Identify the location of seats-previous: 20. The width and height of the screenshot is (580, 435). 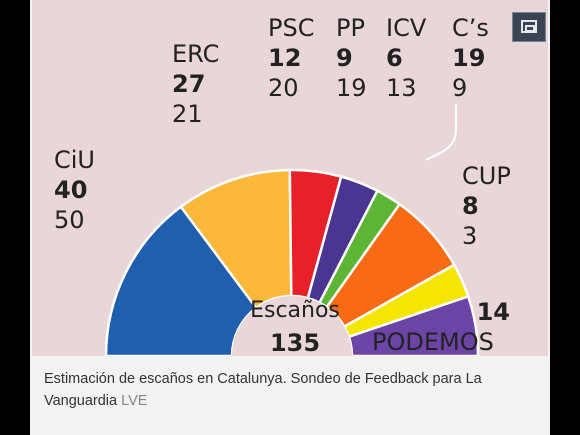
(283, 88).